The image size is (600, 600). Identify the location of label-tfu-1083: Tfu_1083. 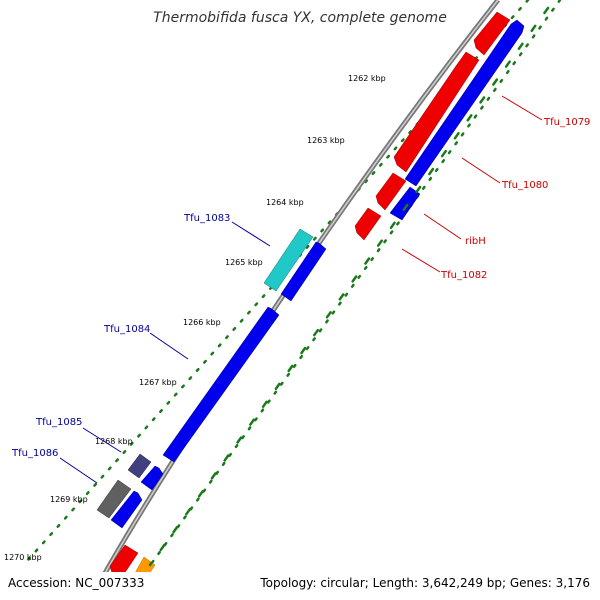
(206, 218).